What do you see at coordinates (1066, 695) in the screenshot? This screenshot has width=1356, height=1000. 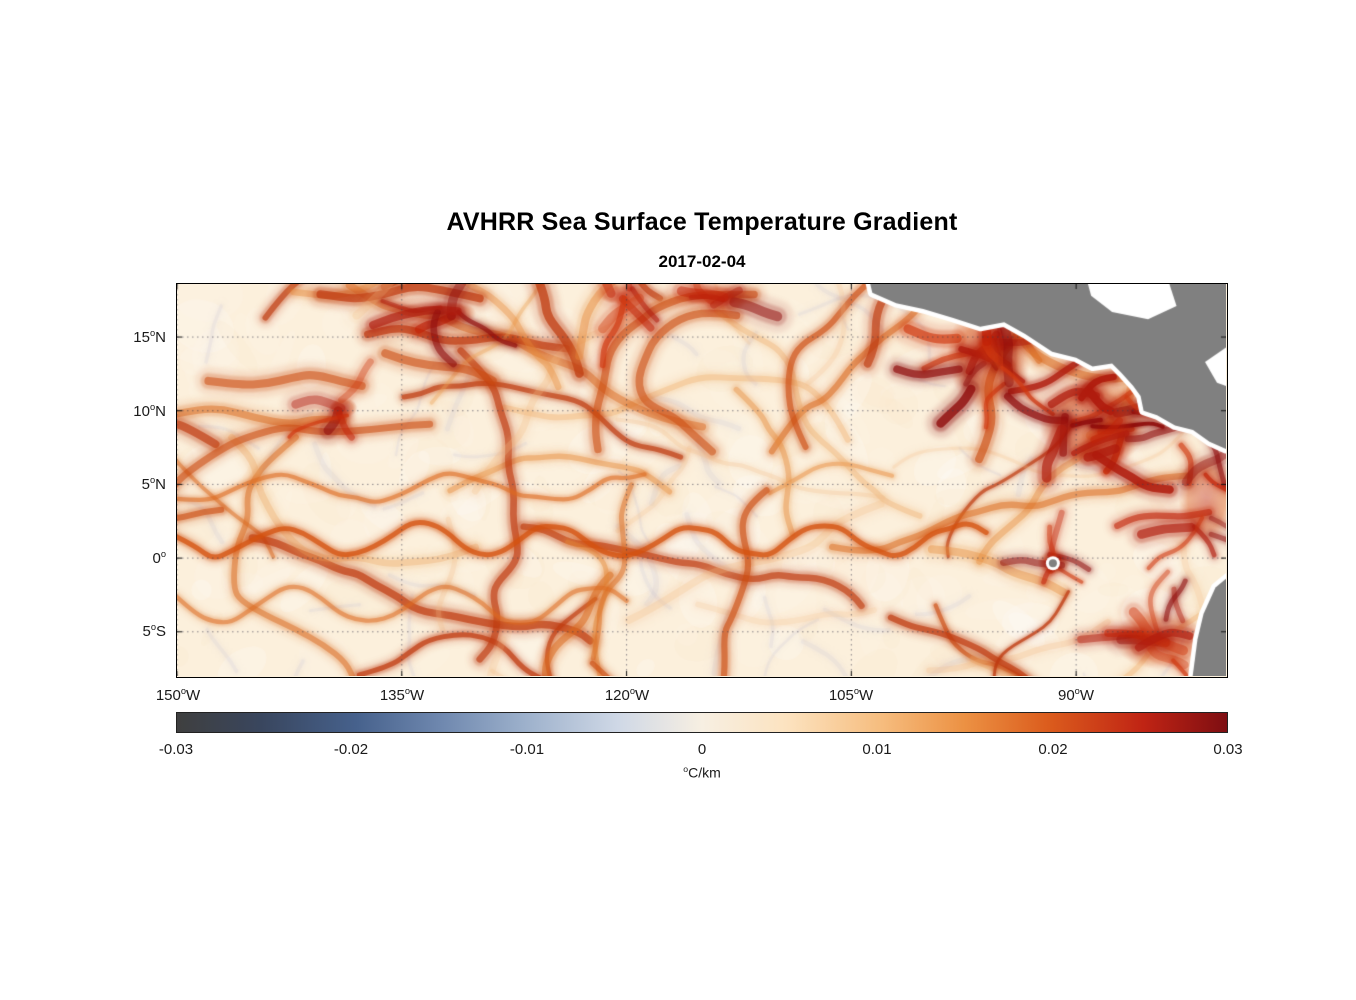 I see `x-tick-90w-num: 90` at bounding box center [1066, 695].